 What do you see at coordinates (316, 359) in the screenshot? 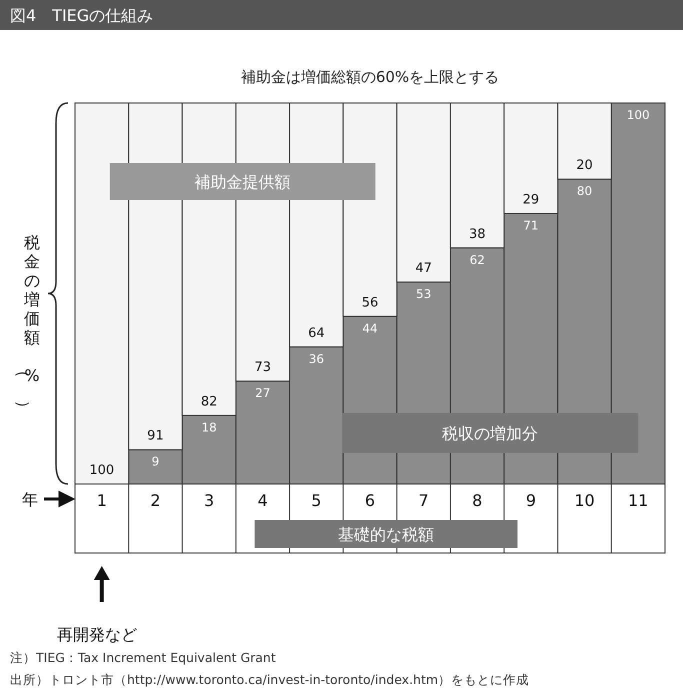
I see `data-label: 36` at bounding box center [316, 359].